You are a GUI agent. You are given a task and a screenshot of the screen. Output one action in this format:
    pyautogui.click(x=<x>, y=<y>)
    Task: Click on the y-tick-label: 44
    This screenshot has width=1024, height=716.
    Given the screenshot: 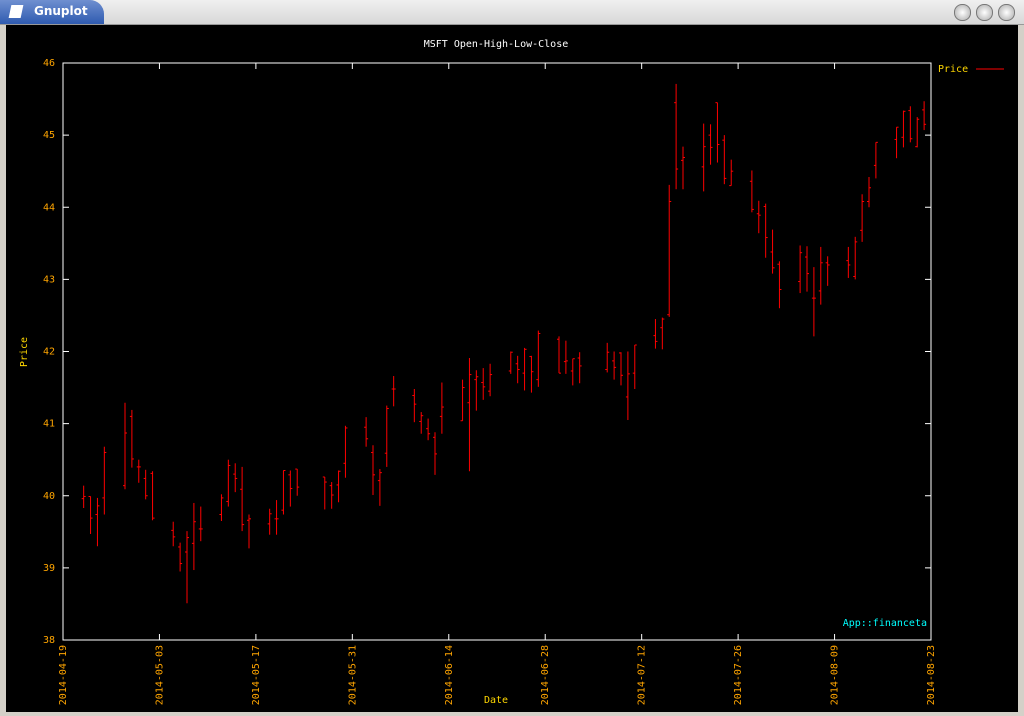 What is the action you would take?
    pyautogui.click(x=49, y=207)
    